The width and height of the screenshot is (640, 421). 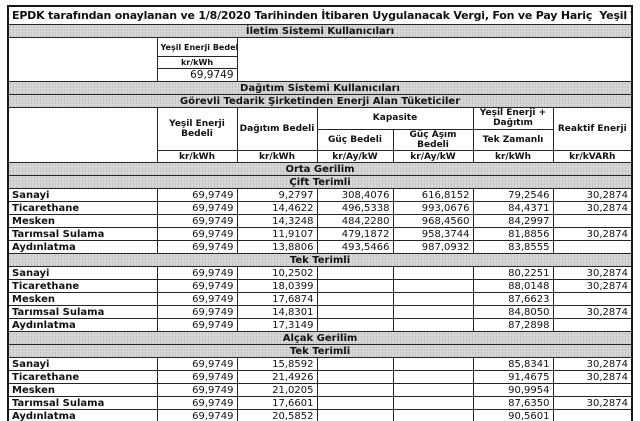 What do you see at coordinates (513, 377) in the screenshot?
I see `single-time-value: 91,4675` at bounding box center [513, 377].